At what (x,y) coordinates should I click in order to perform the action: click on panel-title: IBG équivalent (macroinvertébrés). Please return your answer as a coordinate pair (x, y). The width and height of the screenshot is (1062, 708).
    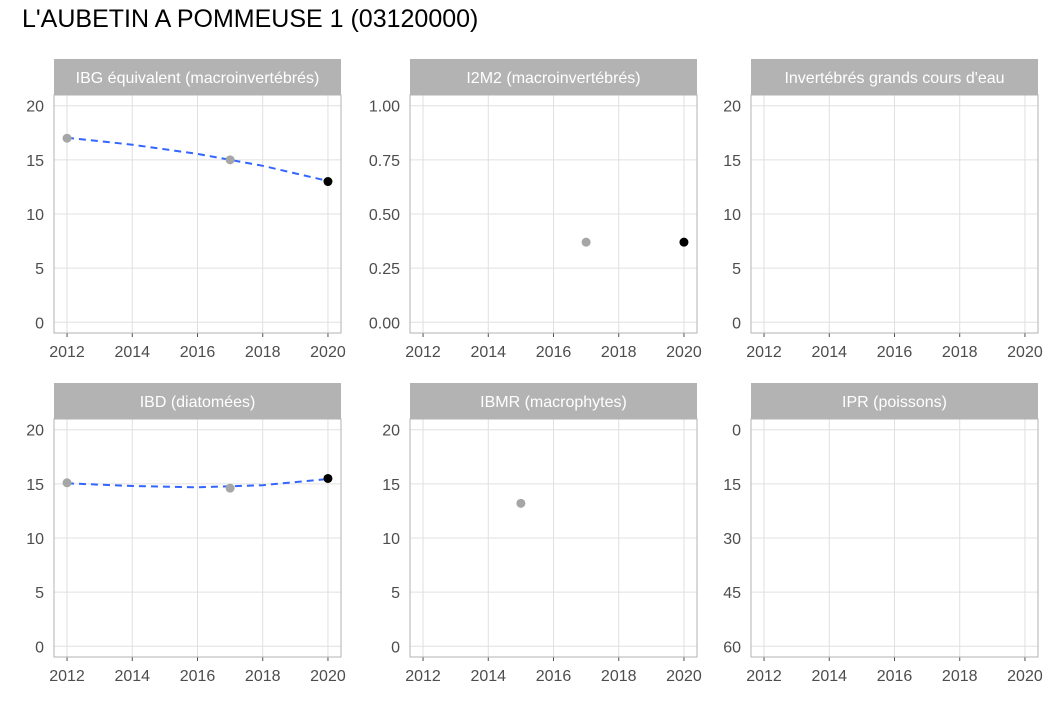
    Looking at the image, I should click on (198, 78).